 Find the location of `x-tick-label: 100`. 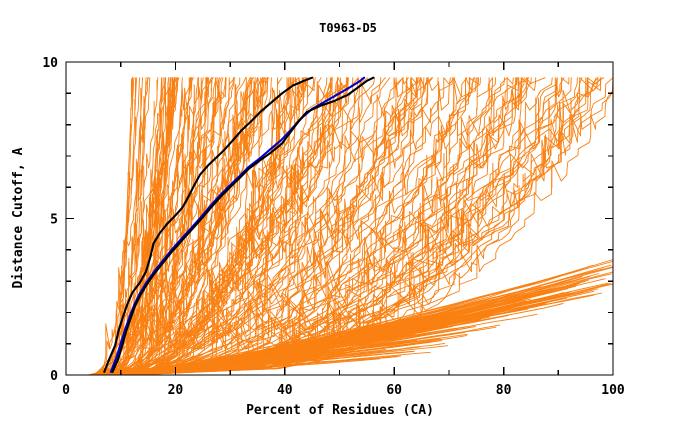

x-tick-label: 100 is located at coordinates (613, 390).